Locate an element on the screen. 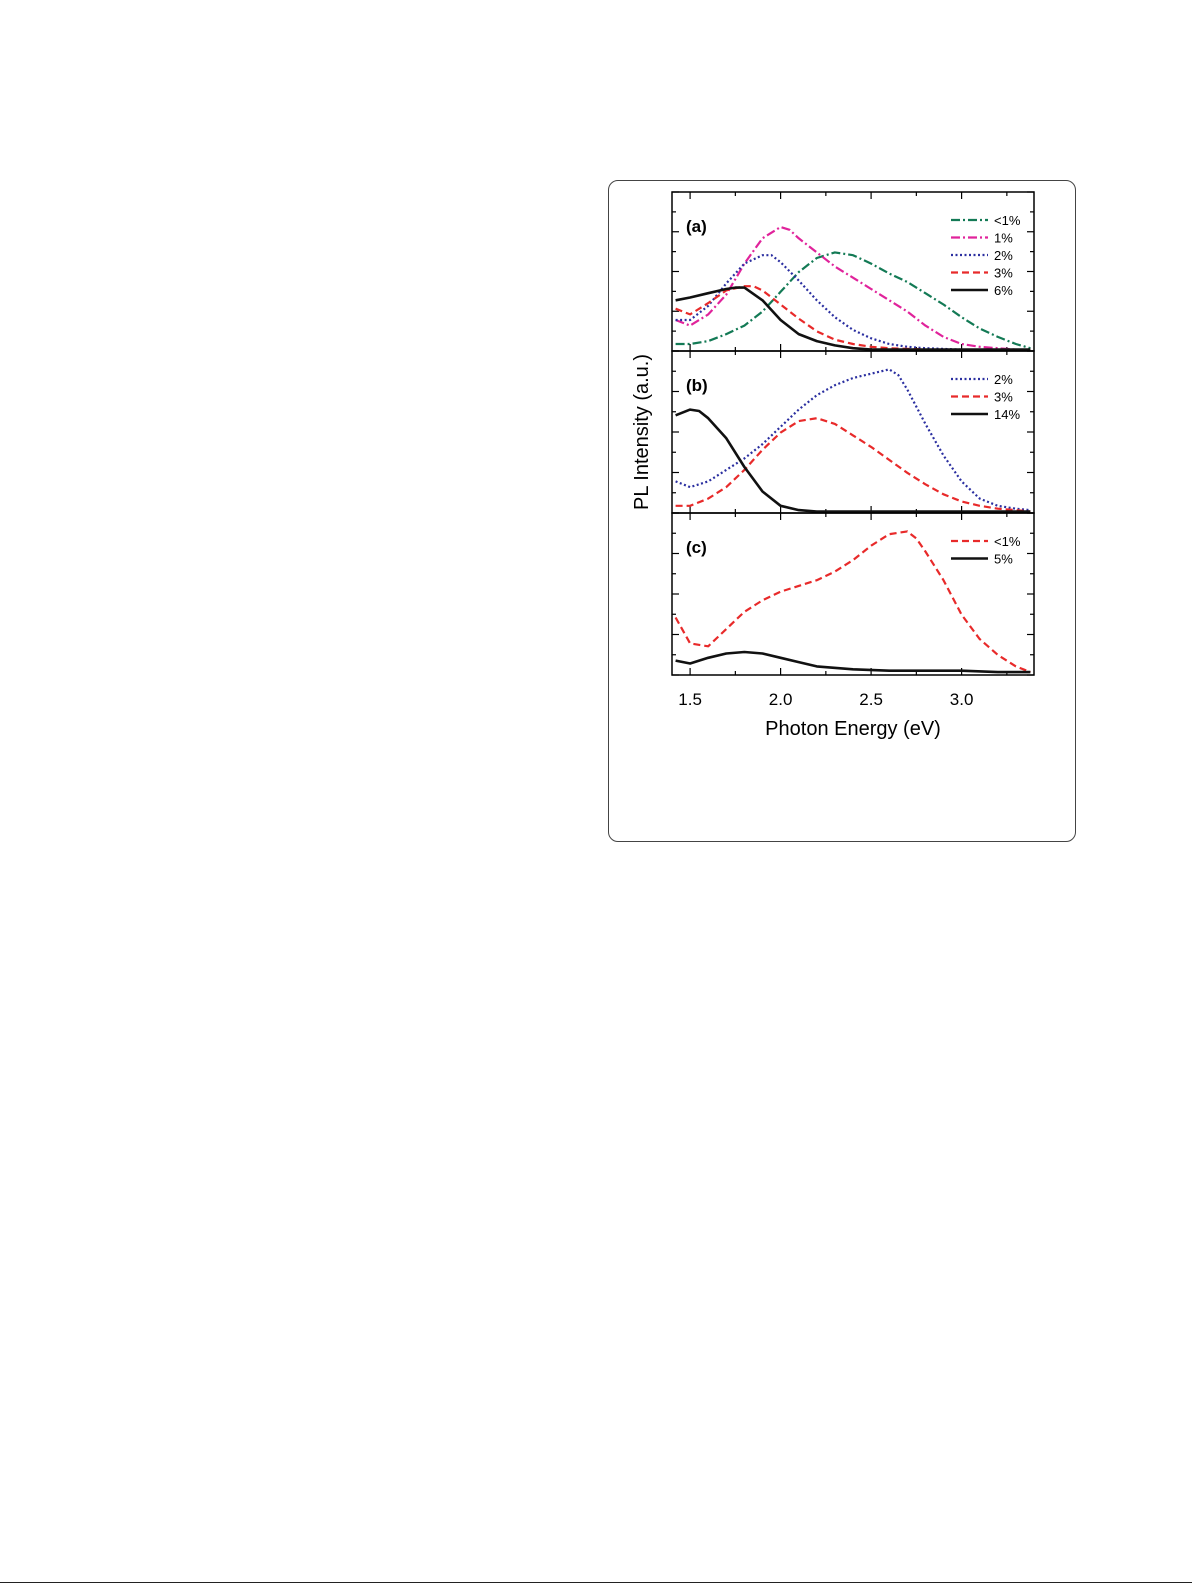 Image resolution: width=1192 pixels, height=1588 pixels. panel-2: (c) <1% 5% is located at coordinates (853, 594).